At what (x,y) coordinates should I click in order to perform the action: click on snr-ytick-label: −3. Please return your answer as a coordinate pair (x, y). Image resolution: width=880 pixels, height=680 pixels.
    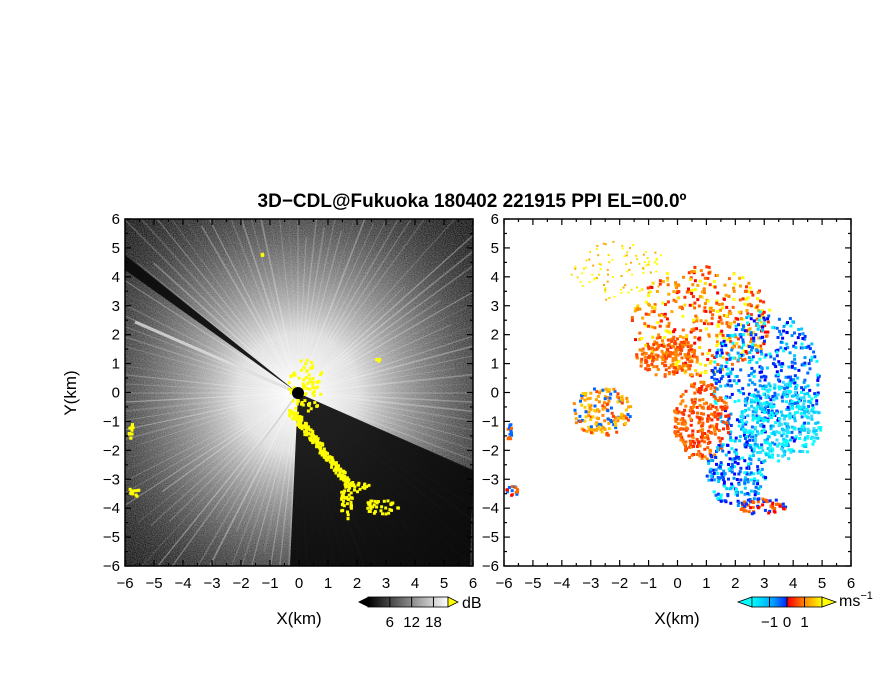
    Looking at the image, I should click on (111, 479).